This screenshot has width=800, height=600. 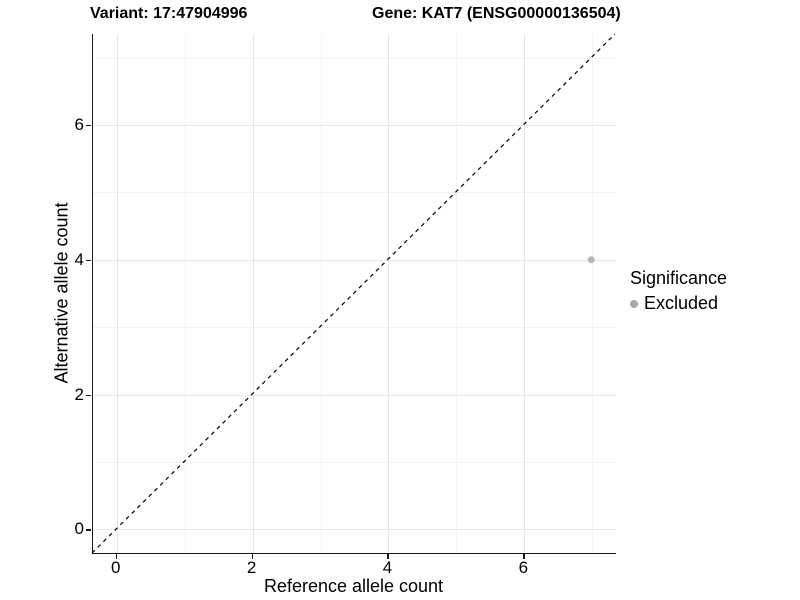 What do you see at coordinates (679, 278) in the screenshot?
I see `legend-title: Significance` at bounding box center [679, 278].